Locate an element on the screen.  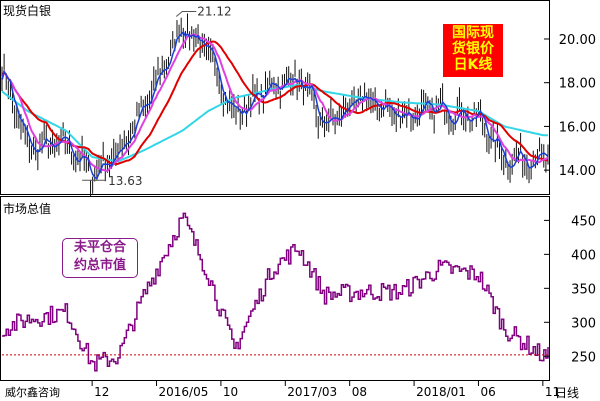
lower-chart-title: 市场总值 is located at coordinates (27, 209).